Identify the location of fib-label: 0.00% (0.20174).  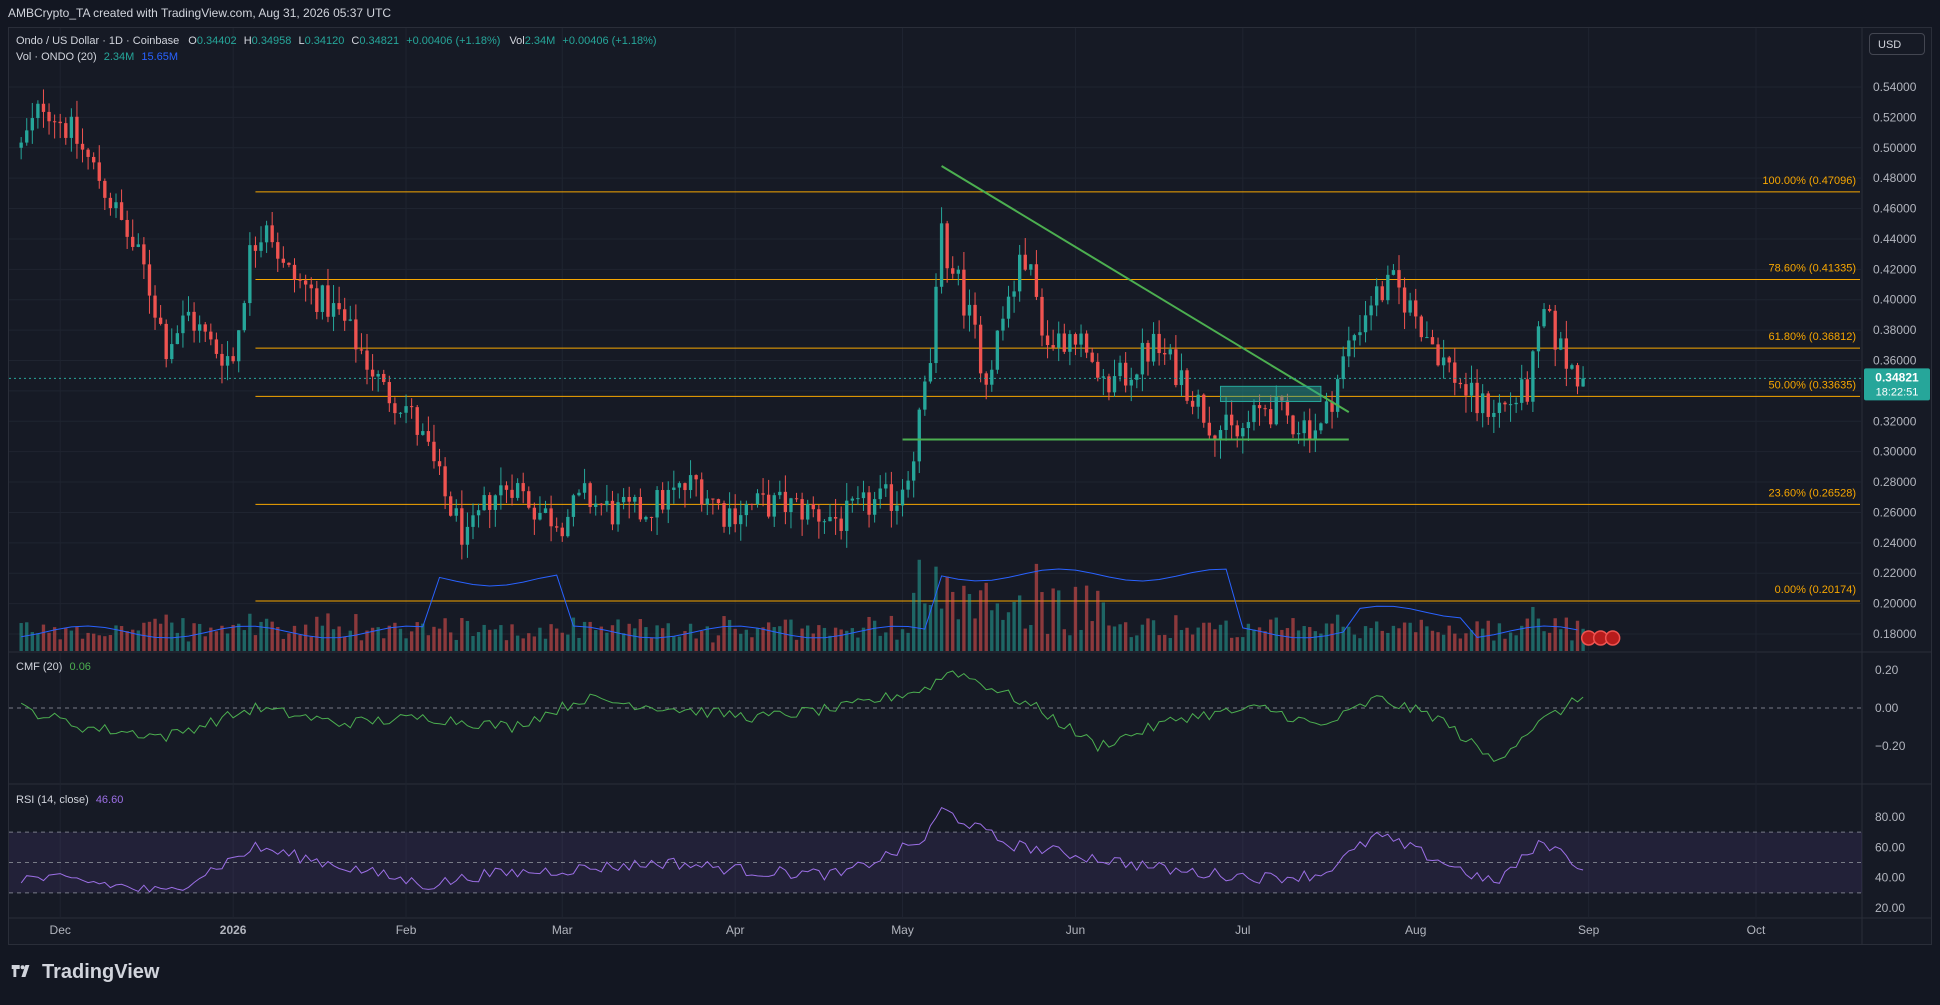
(1815, 590).